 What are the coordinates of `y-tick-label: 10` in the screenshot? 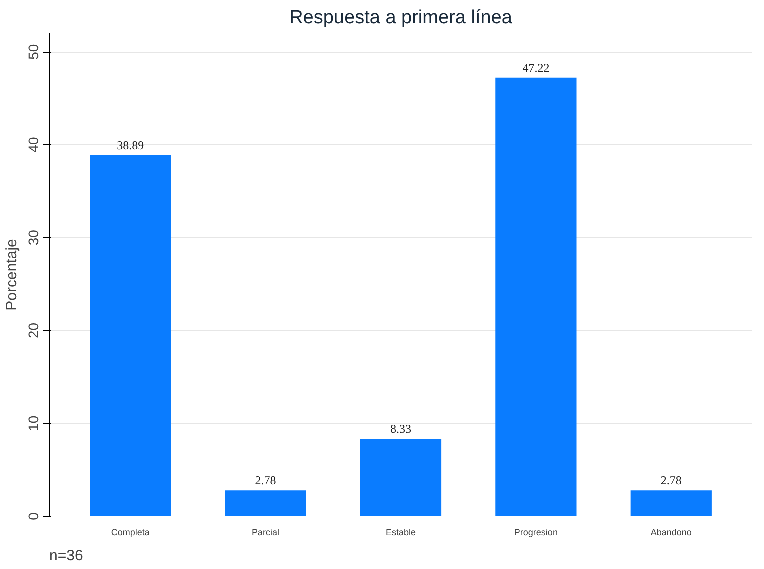 It's located at (34, 424).